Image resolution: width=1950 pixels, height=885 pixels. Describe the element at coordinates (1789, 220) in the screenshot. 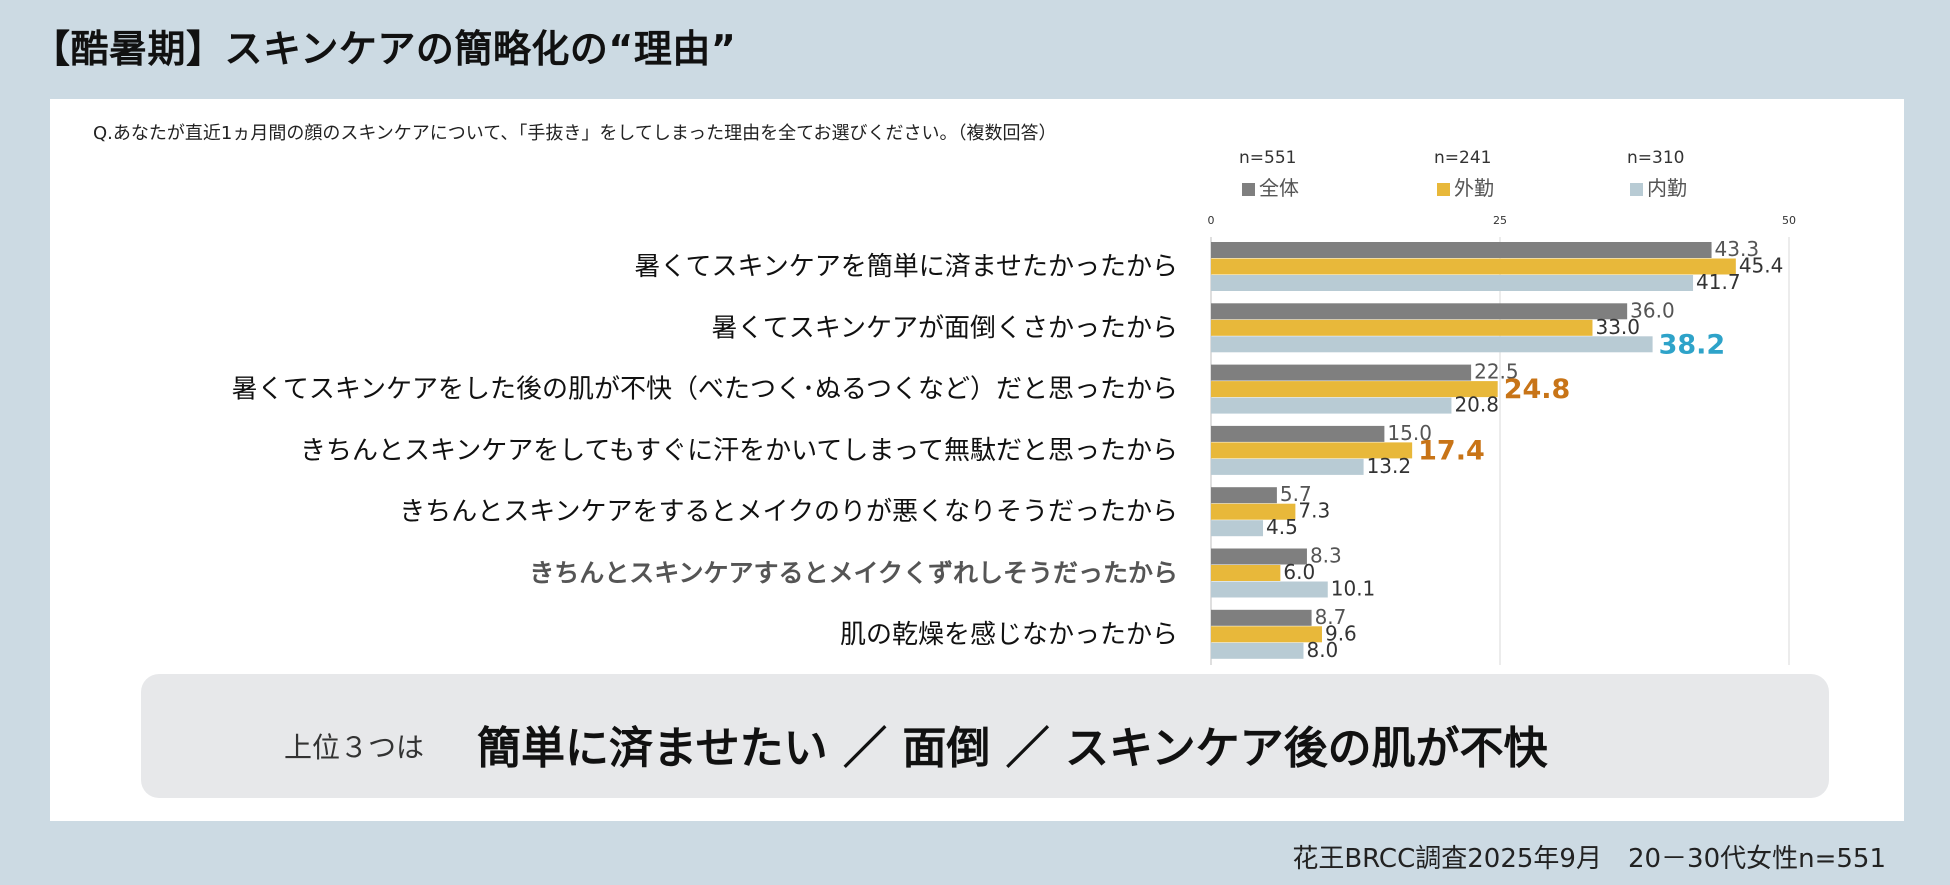

I see `x-tick-label: 50` at that location.